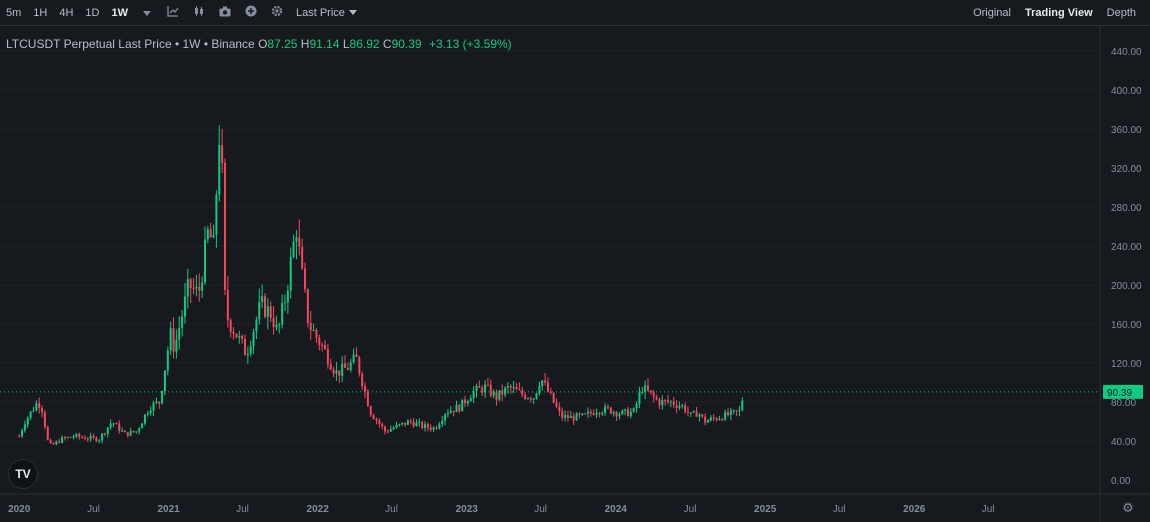 The width and height of the screenshot is (1150, 522). I want to click on timeframe-5m: 5m, so click(14, 12).